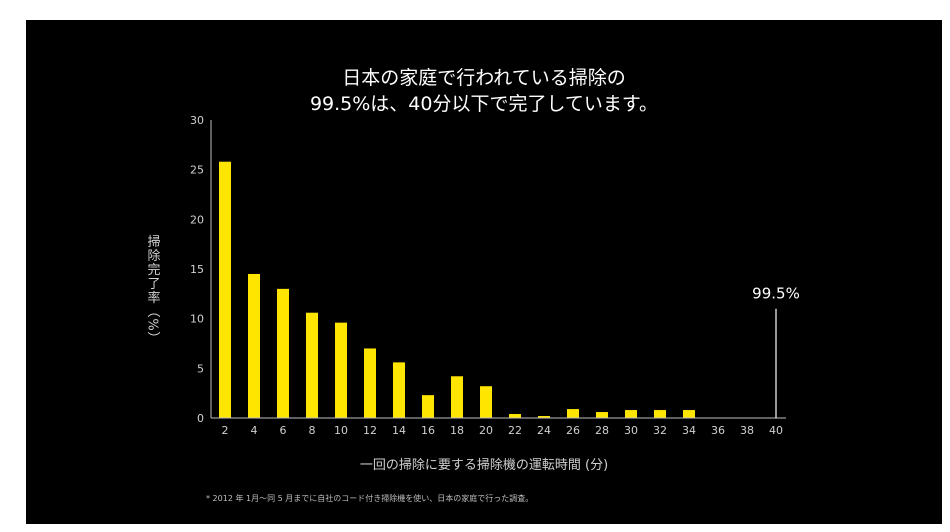 The image size is (950, 532). Describe the element at coordinates (152, 290) in the screenshot. I see `y-axis-label: 掃除完了率（%）` at that location.